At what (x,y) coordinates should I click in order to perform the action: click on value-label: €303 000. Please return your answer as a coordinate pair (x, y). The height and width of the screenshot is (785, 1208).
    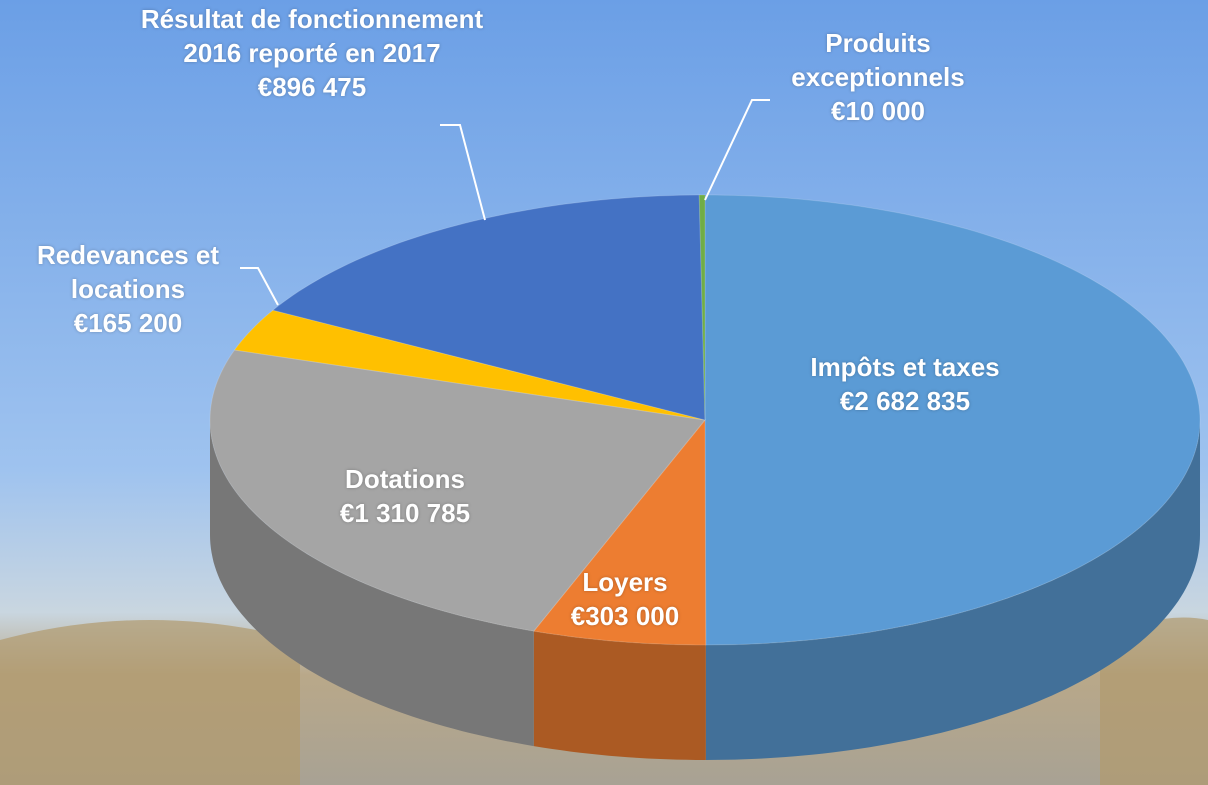
    Looking at the image, I should click on (625, 616).